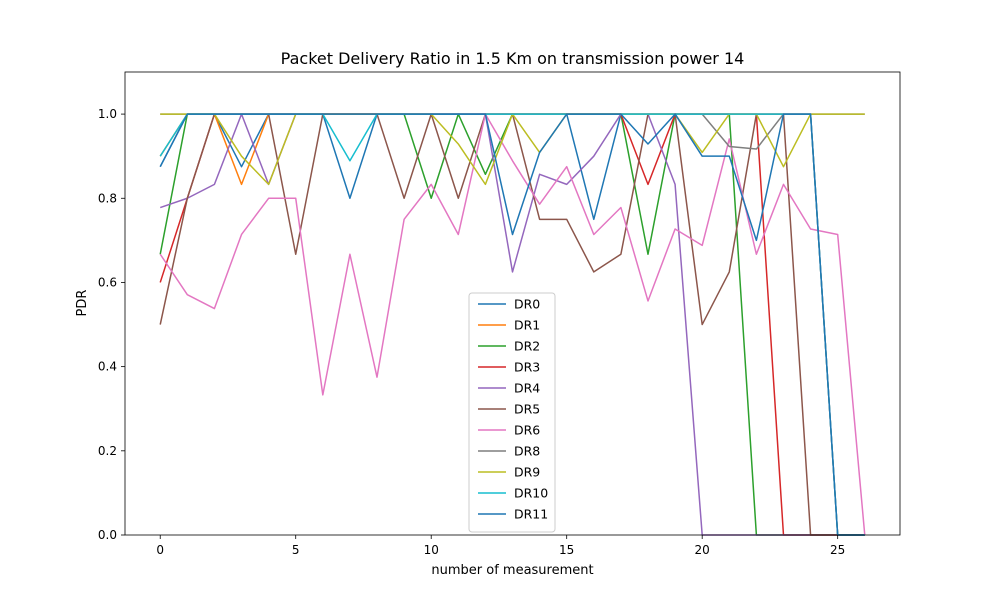  I want to click on x-tick-label: 15, so click(566, 550).